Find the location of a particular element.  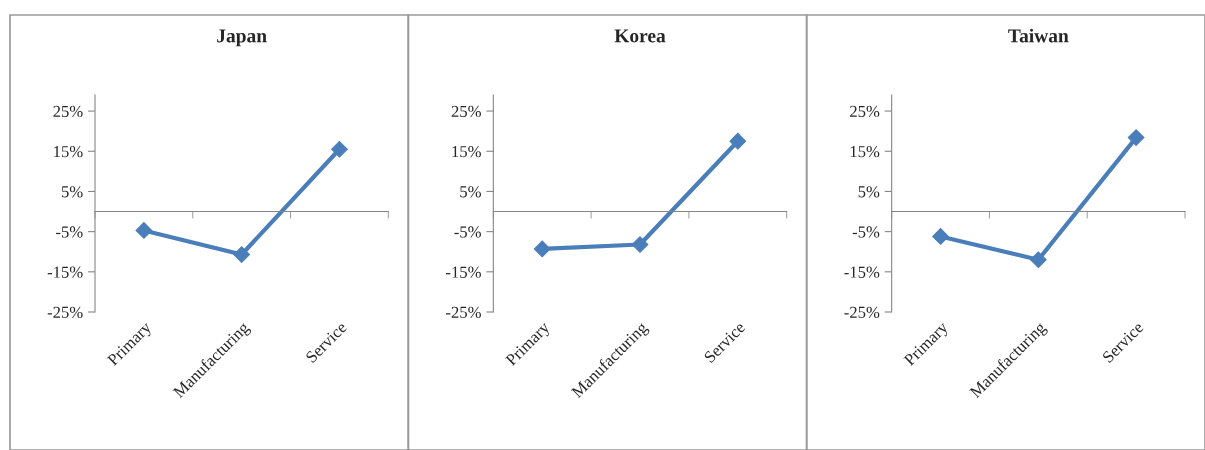

chart-title: Taiwan is located at coordinates (1038, 35).